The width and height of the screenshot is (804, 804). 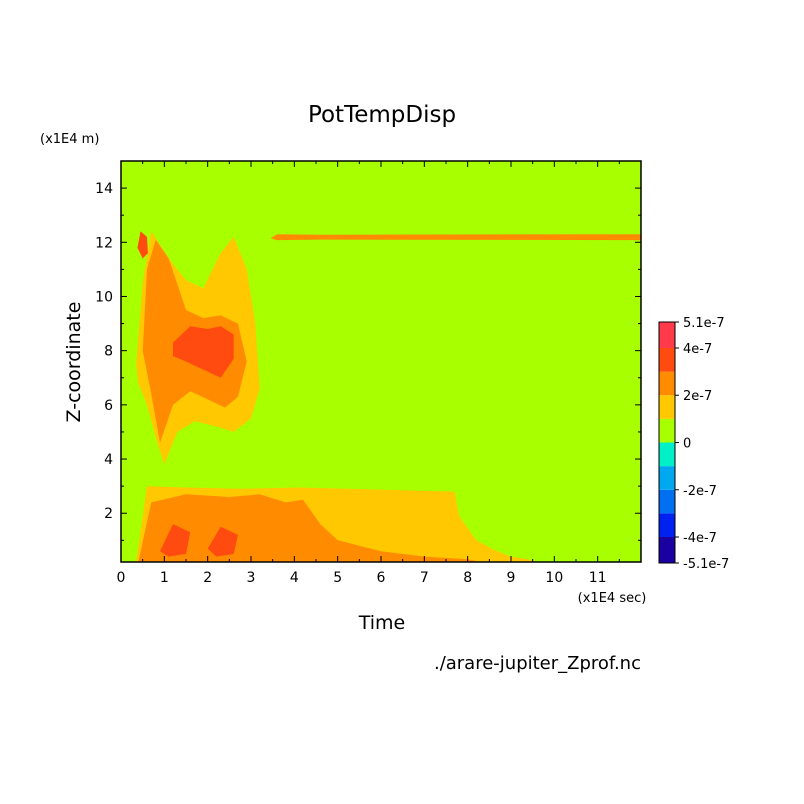 What do you see at coordinates (706, 564) in the screenshot?
I see `colorbar-label: -5.1e-7` at bounding box center [706, 564].